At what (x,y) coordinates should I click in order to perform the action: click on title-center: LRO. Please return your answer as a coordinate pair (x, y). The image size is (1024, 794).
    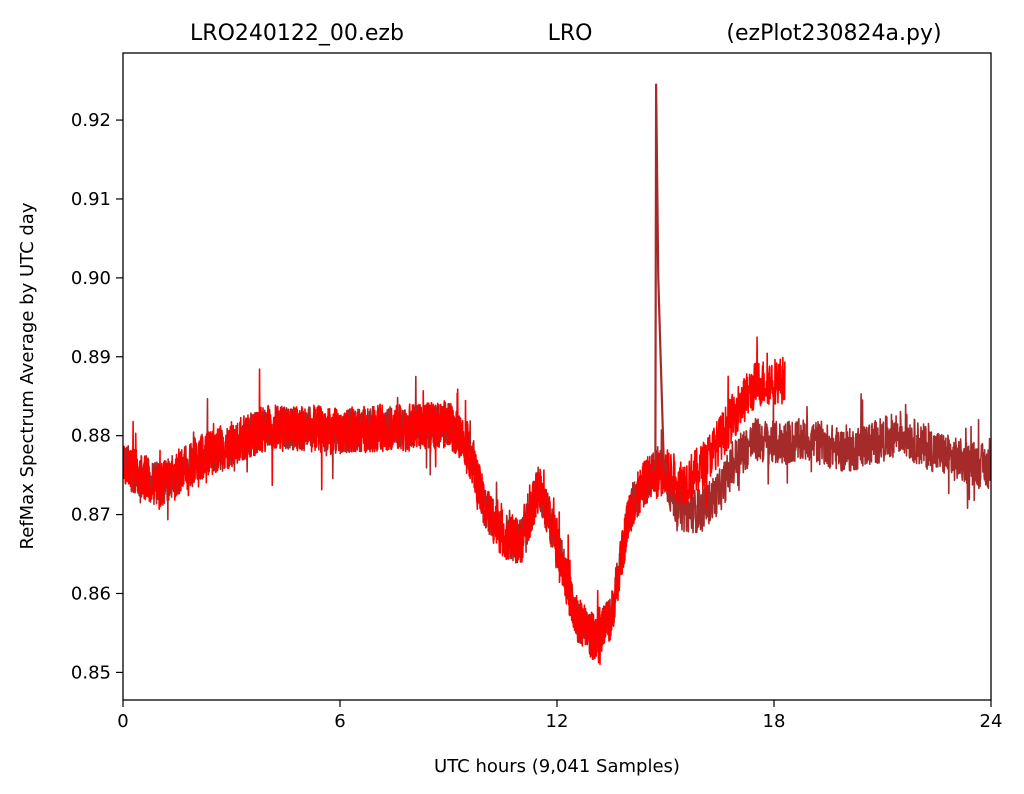
    Looking at the image, I should click on (570, 33).